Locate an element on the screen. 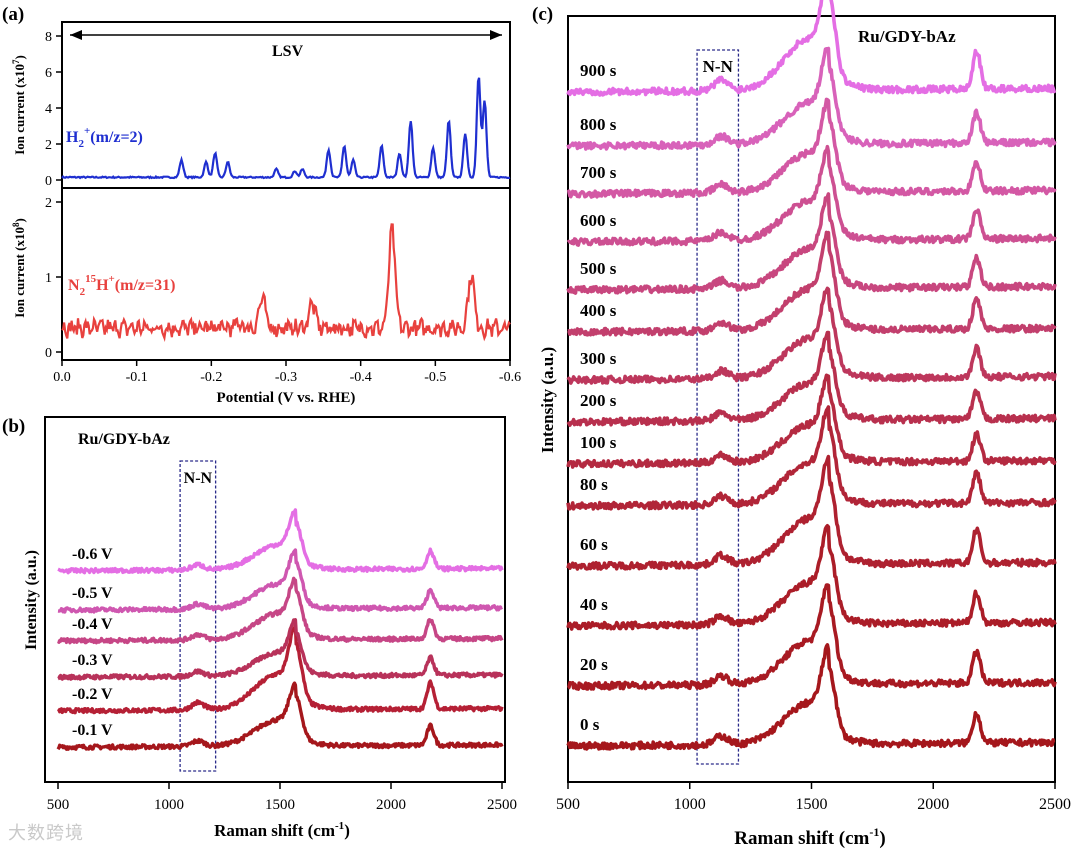 Image resolution: width=1080 pixels, height=853 pixels. n2h-legend: N215H+(m/z=31) is located at coordinates (121, 285).